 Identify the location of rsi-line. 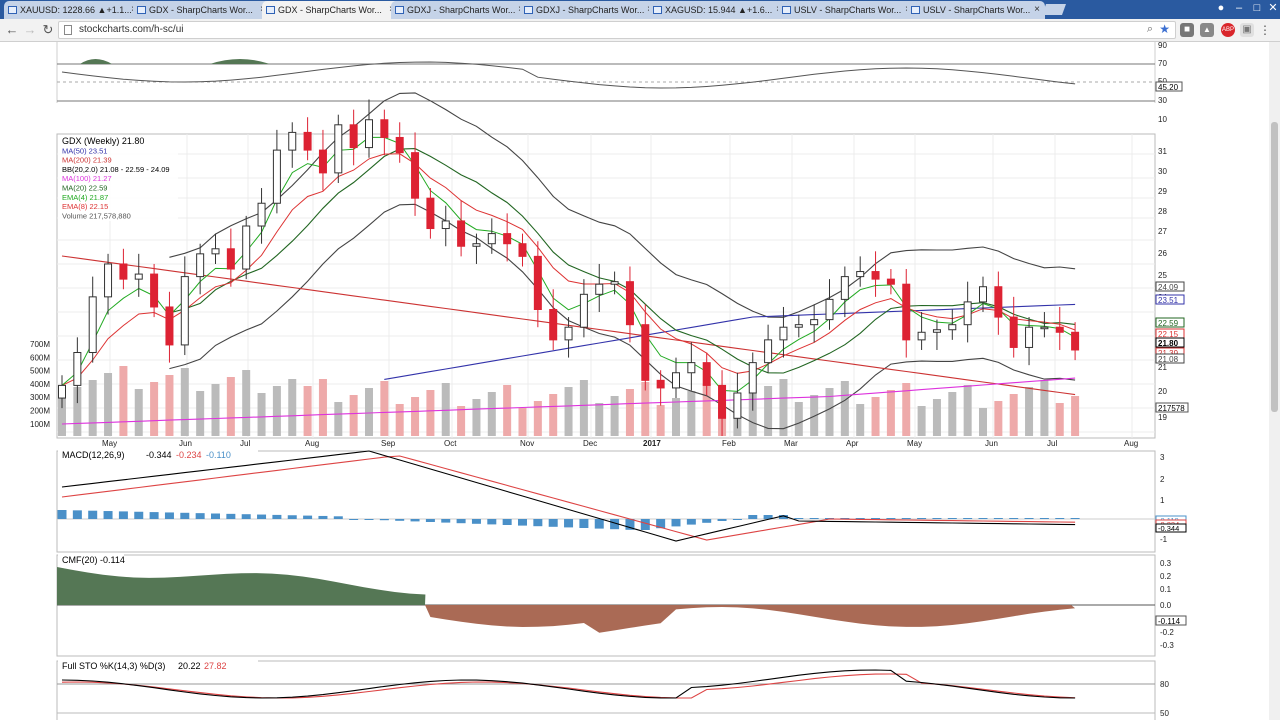
(568, 75).